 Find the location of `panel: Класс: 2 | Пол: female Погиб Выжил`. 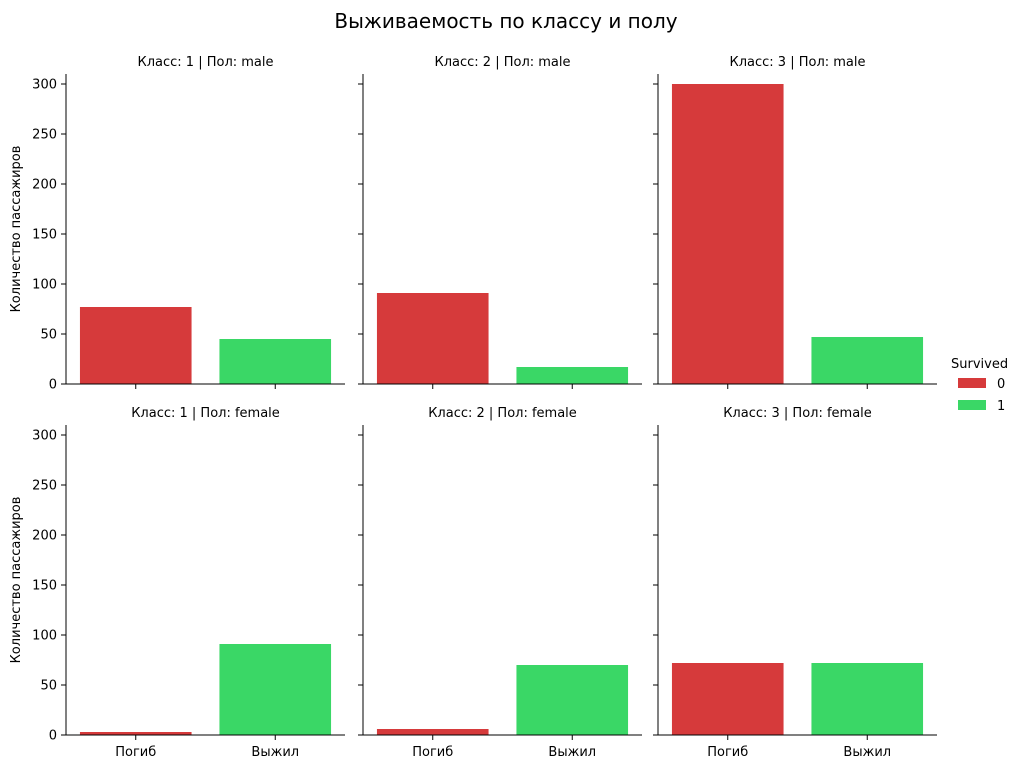

panel: Класс: 2 | Пол: female Погиб Выжил is located at coordinates (500, 583).